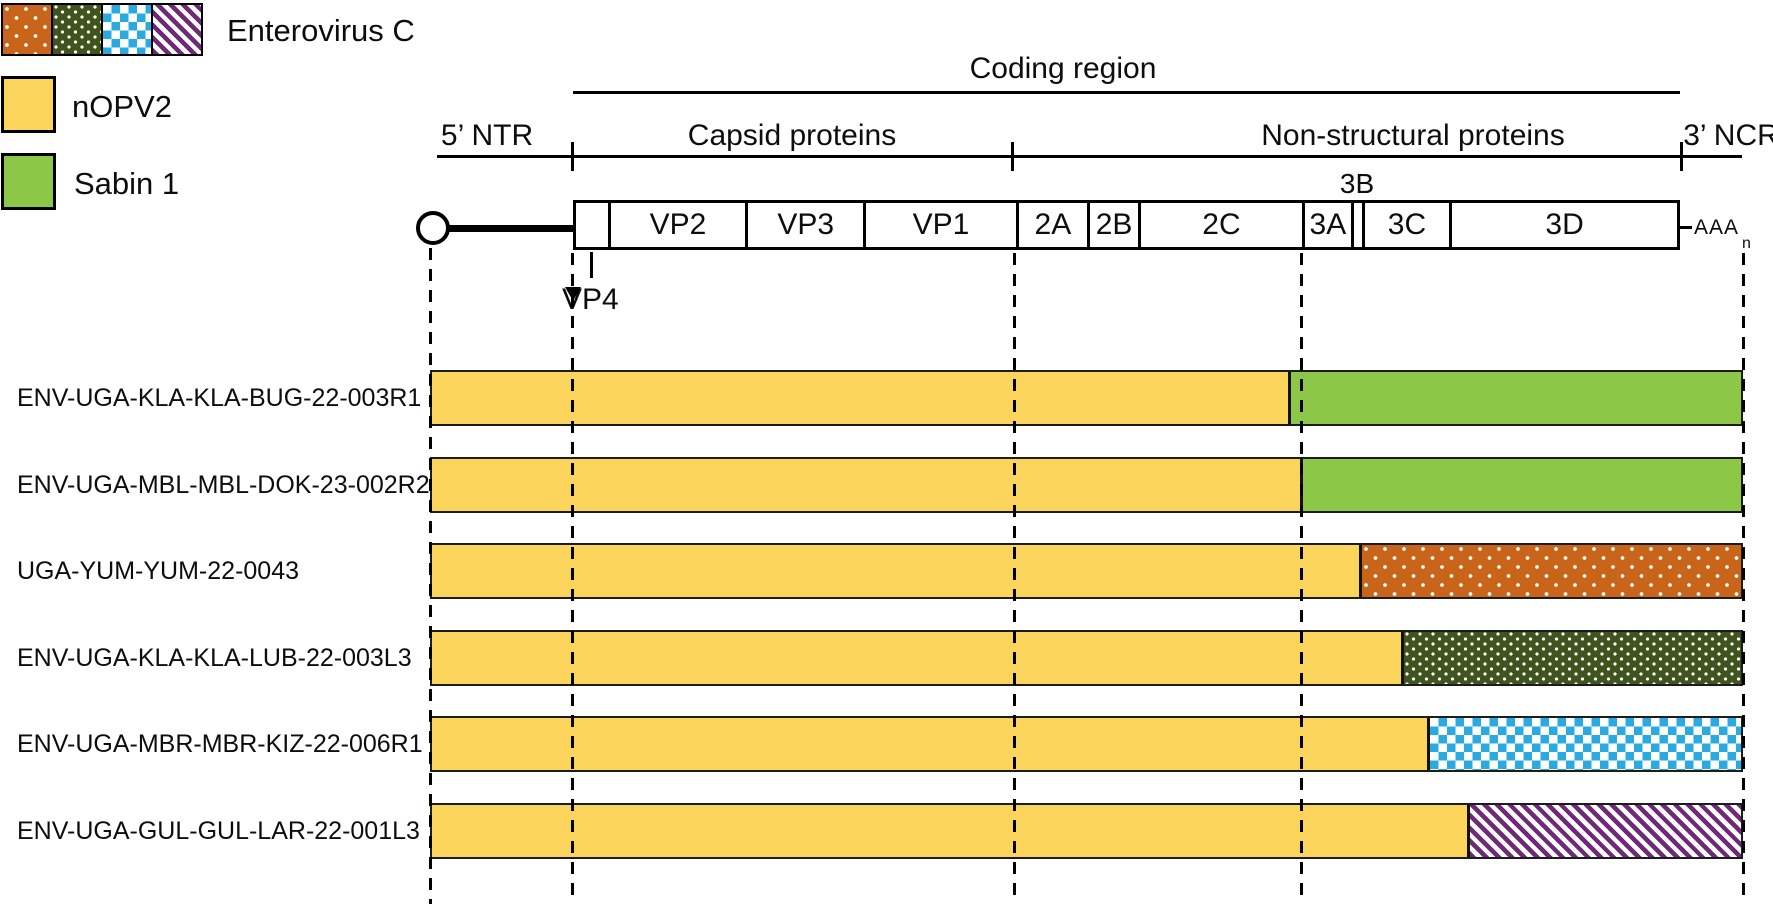 The image size is (1773, 904). Describe the element at coordinates (1089, 156) in the screenshot. I see `region-line` at that location.